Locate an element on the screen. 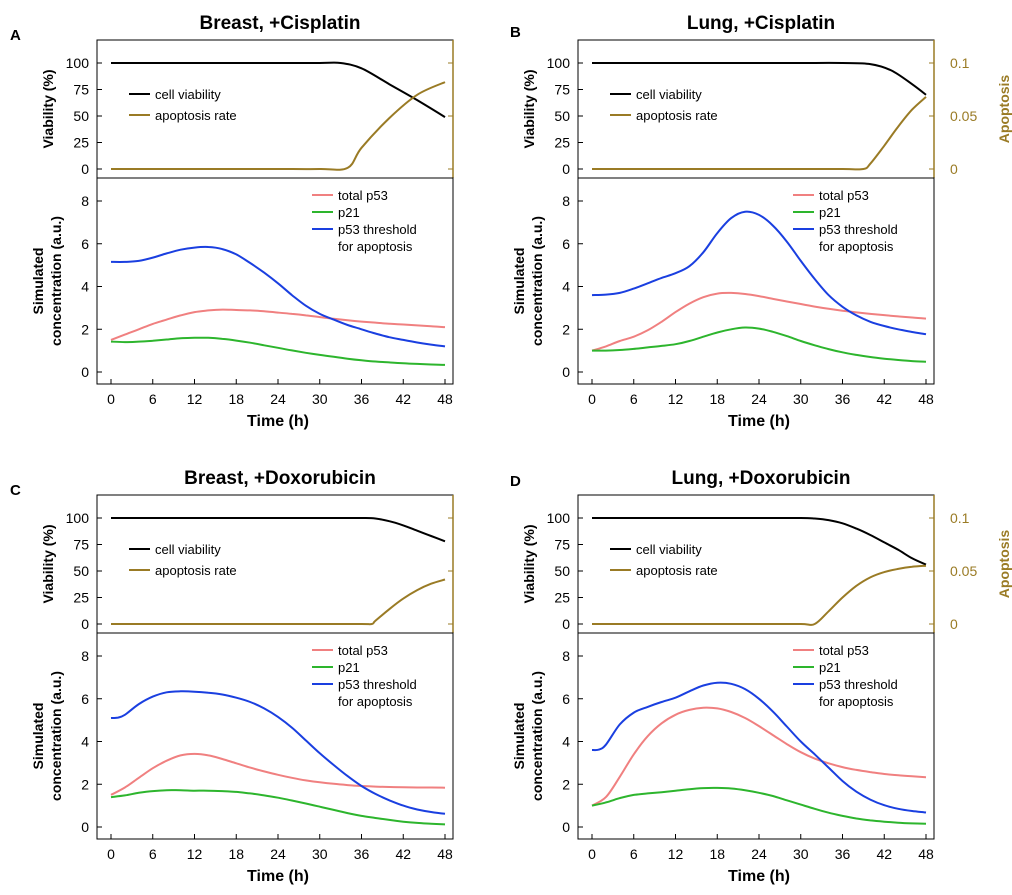 The image size is (1012, 895). top-plot-frame is located at coordinates (756, 109).